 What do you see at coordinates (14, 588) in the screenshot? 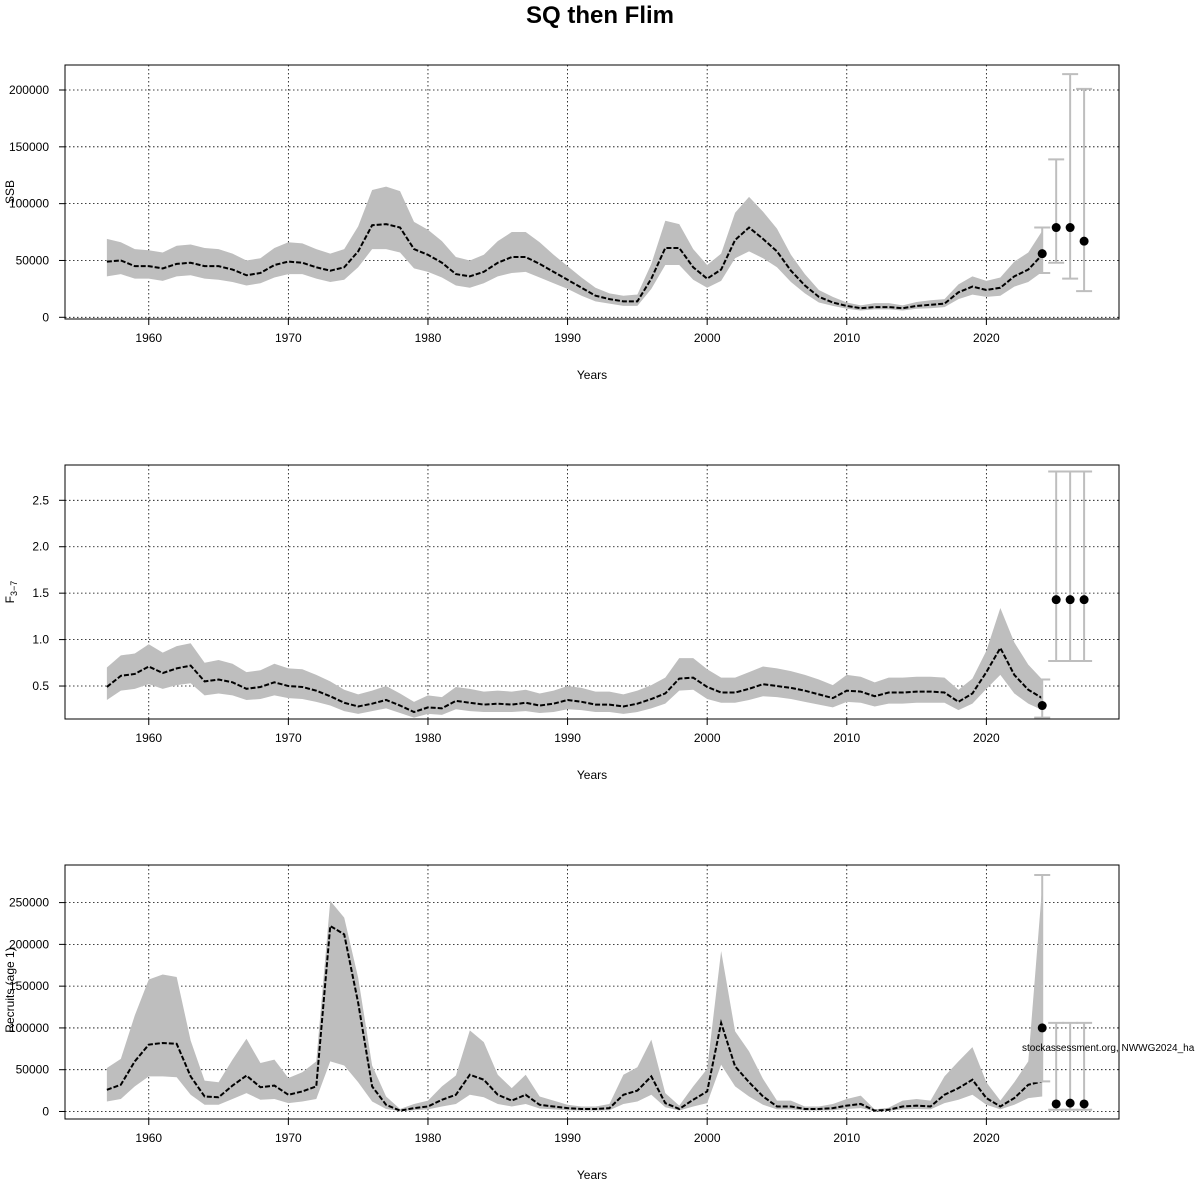
I see `f-yaxis-label-subscript: 3−7` at bounding box center [14, 588].